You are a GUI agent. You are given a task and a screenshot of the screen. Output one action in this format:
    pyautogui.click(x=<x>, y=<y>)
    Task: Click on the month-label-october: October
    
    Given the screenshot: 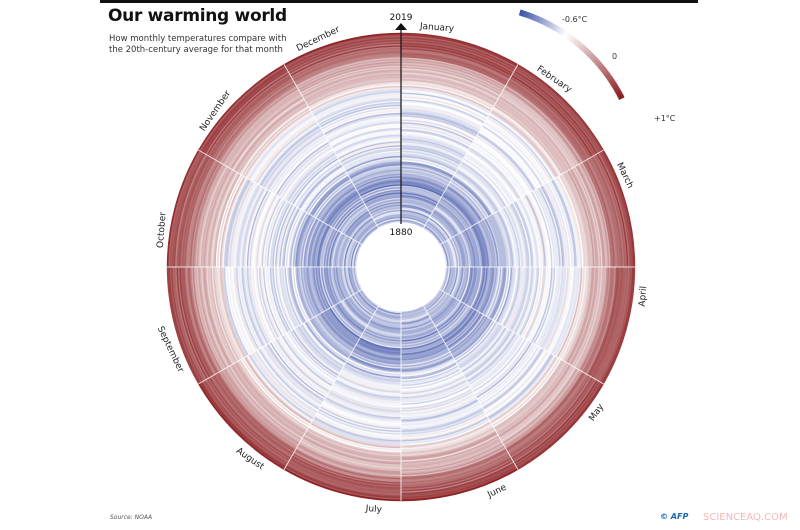 What is the action you would take?
    pyautogui.click(x=162, y=229)
    